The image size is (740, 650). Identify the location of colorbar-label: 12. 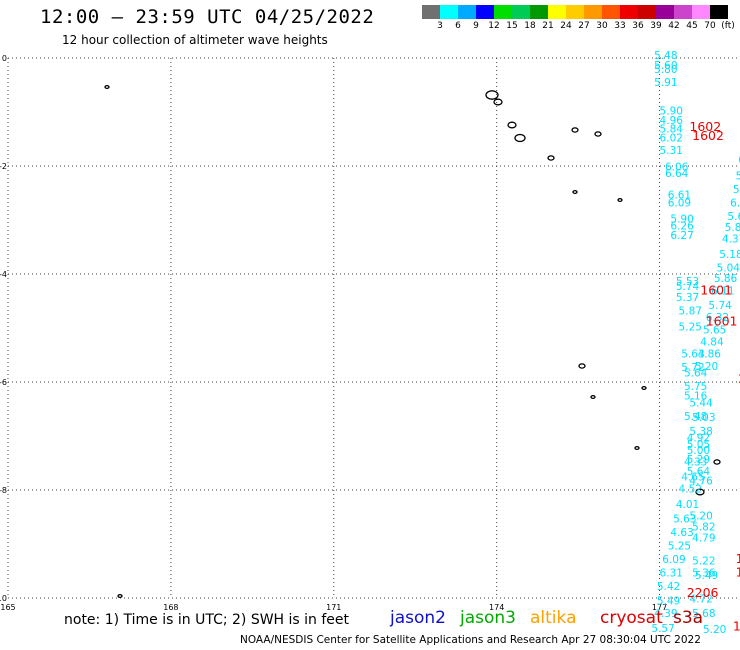
(494, 26).